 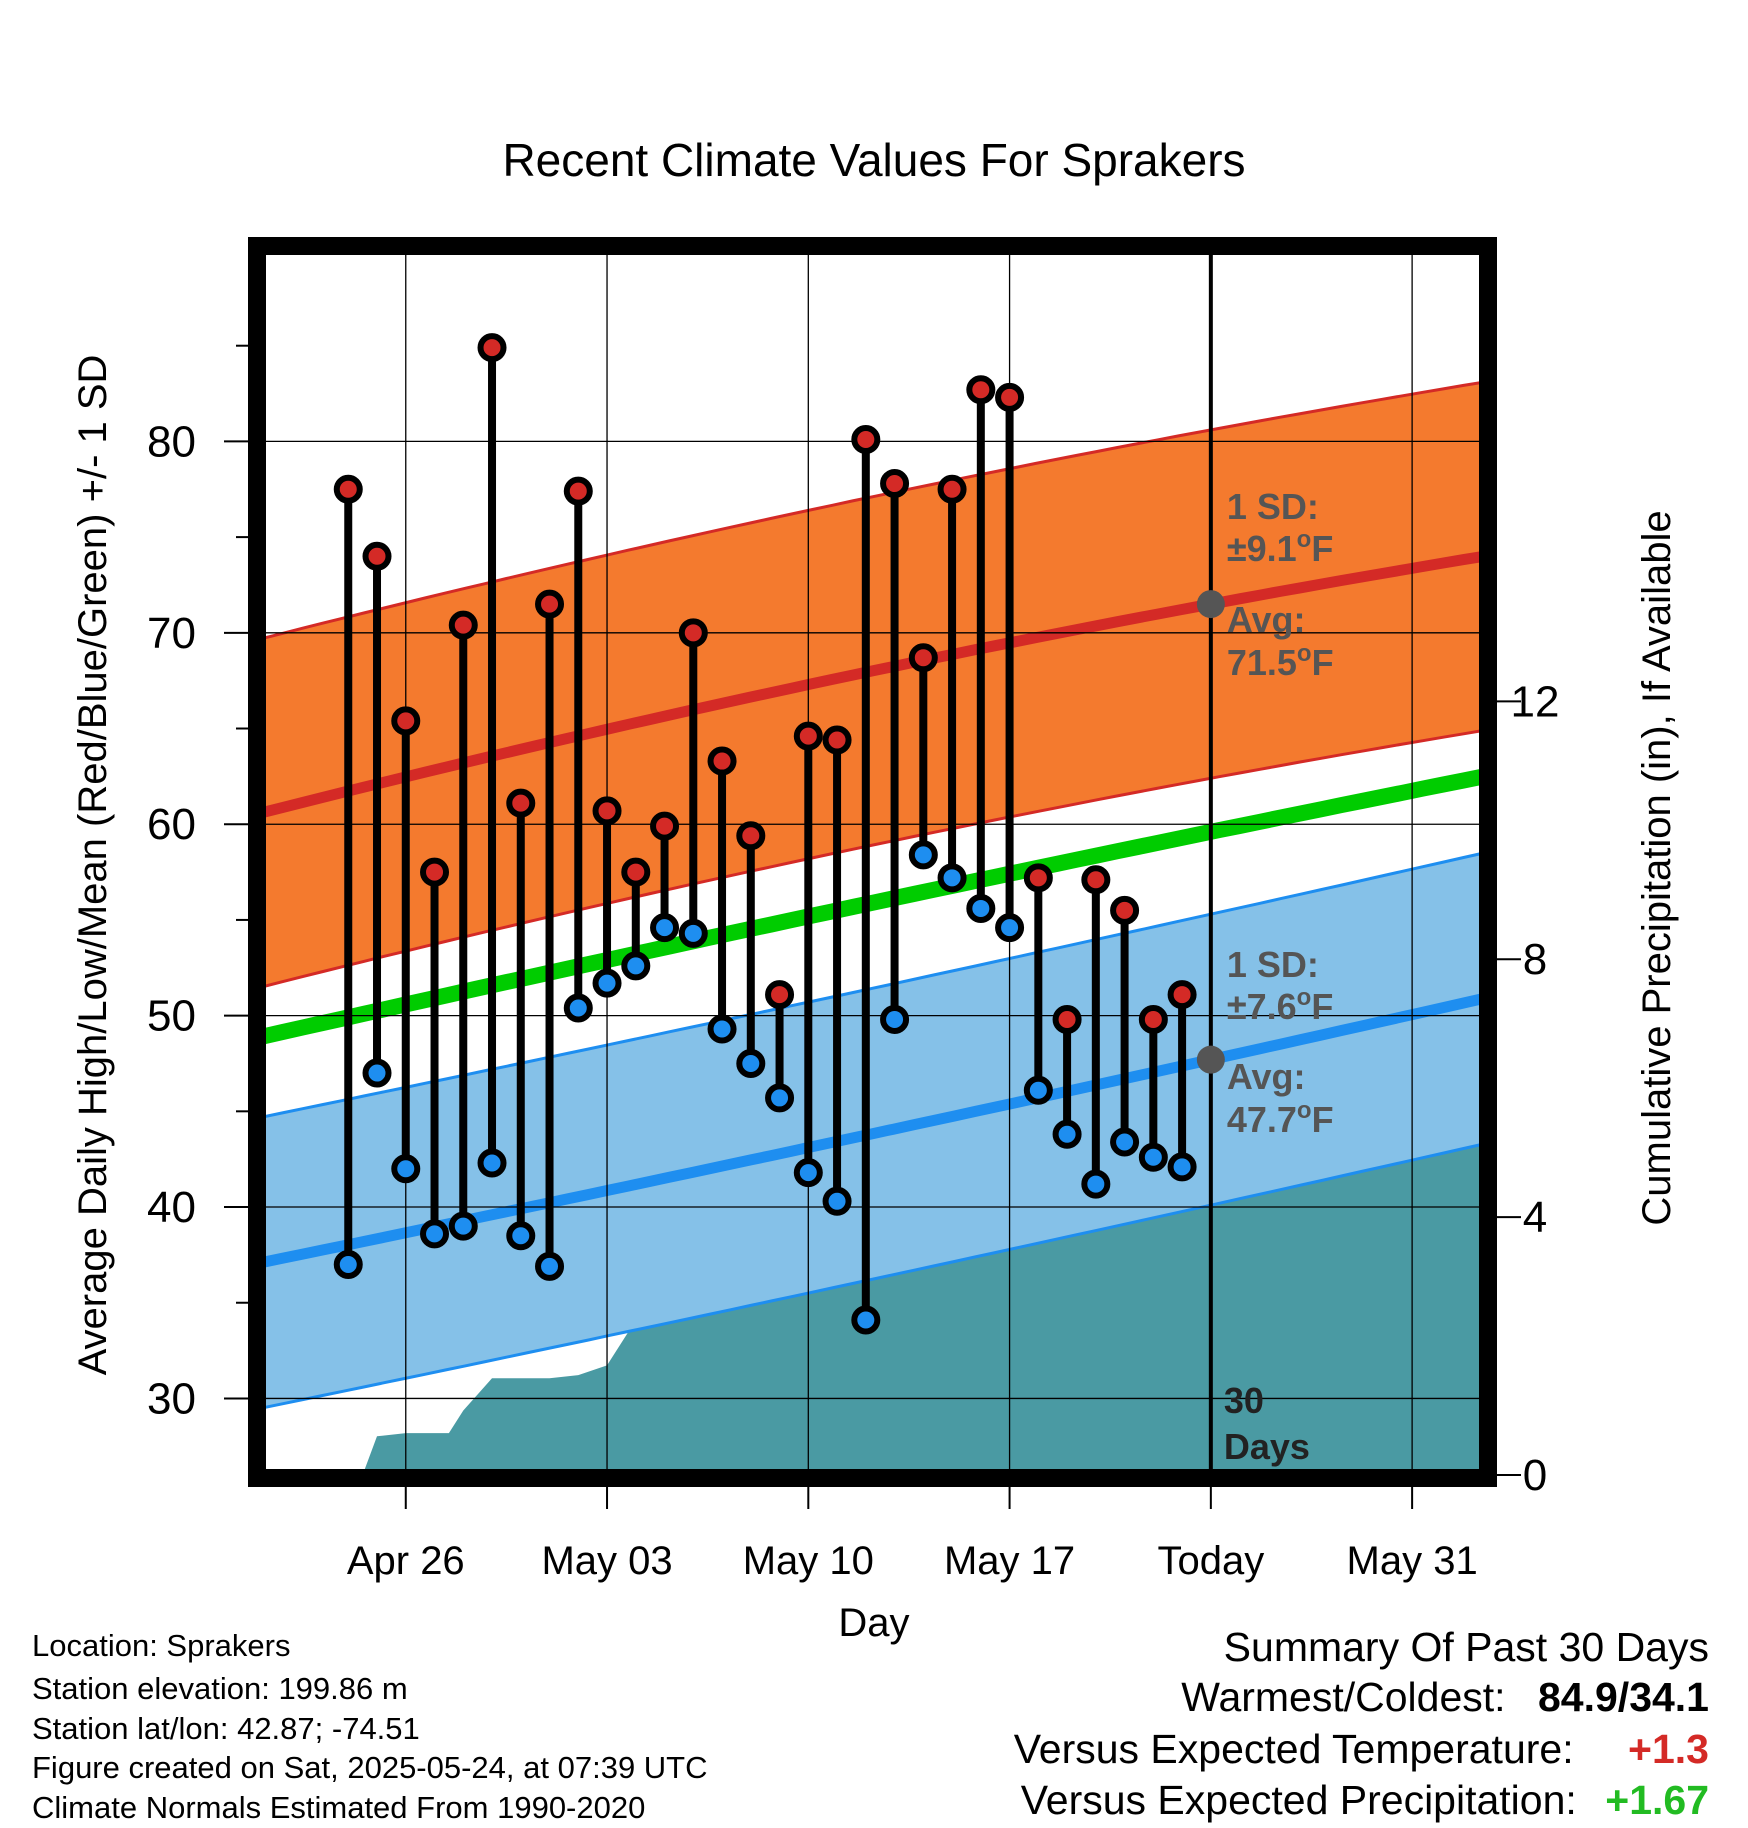 What do you see at coordinates (1210, 1561) in the screenshot?
I see `x-tick-label: Today` at bounding box center [1210, 1561].